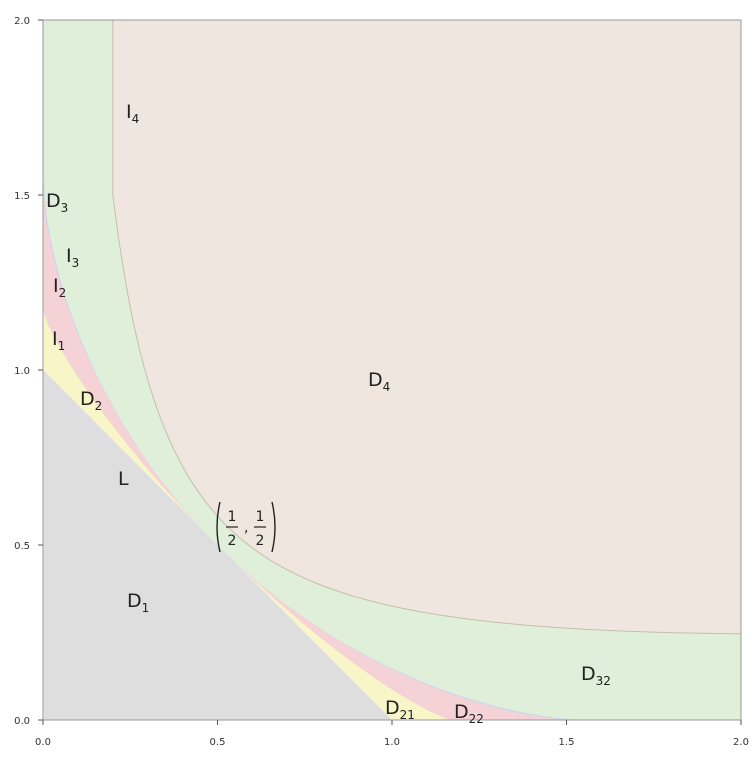  What do you see at coordinates (232, 541) in the screenshot?
I see `point-x-denominator: 2` at bounding box center [232, 541].